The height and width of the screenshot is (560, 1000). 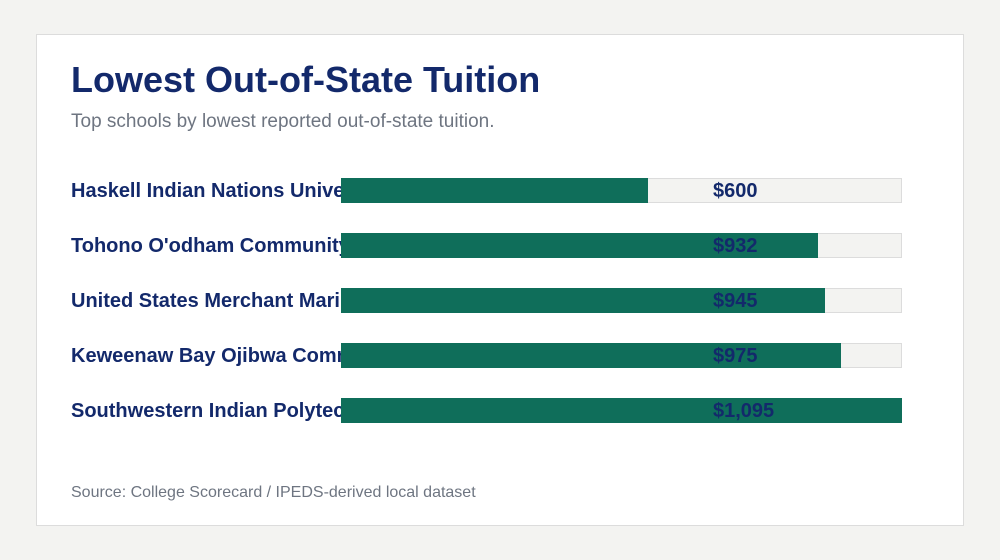 What do you see at coordinates (221, 356) in the screenshot?
I see `category-label: Keweenaw Bay Ojibwa Community College` at bounding box center [221, 356].